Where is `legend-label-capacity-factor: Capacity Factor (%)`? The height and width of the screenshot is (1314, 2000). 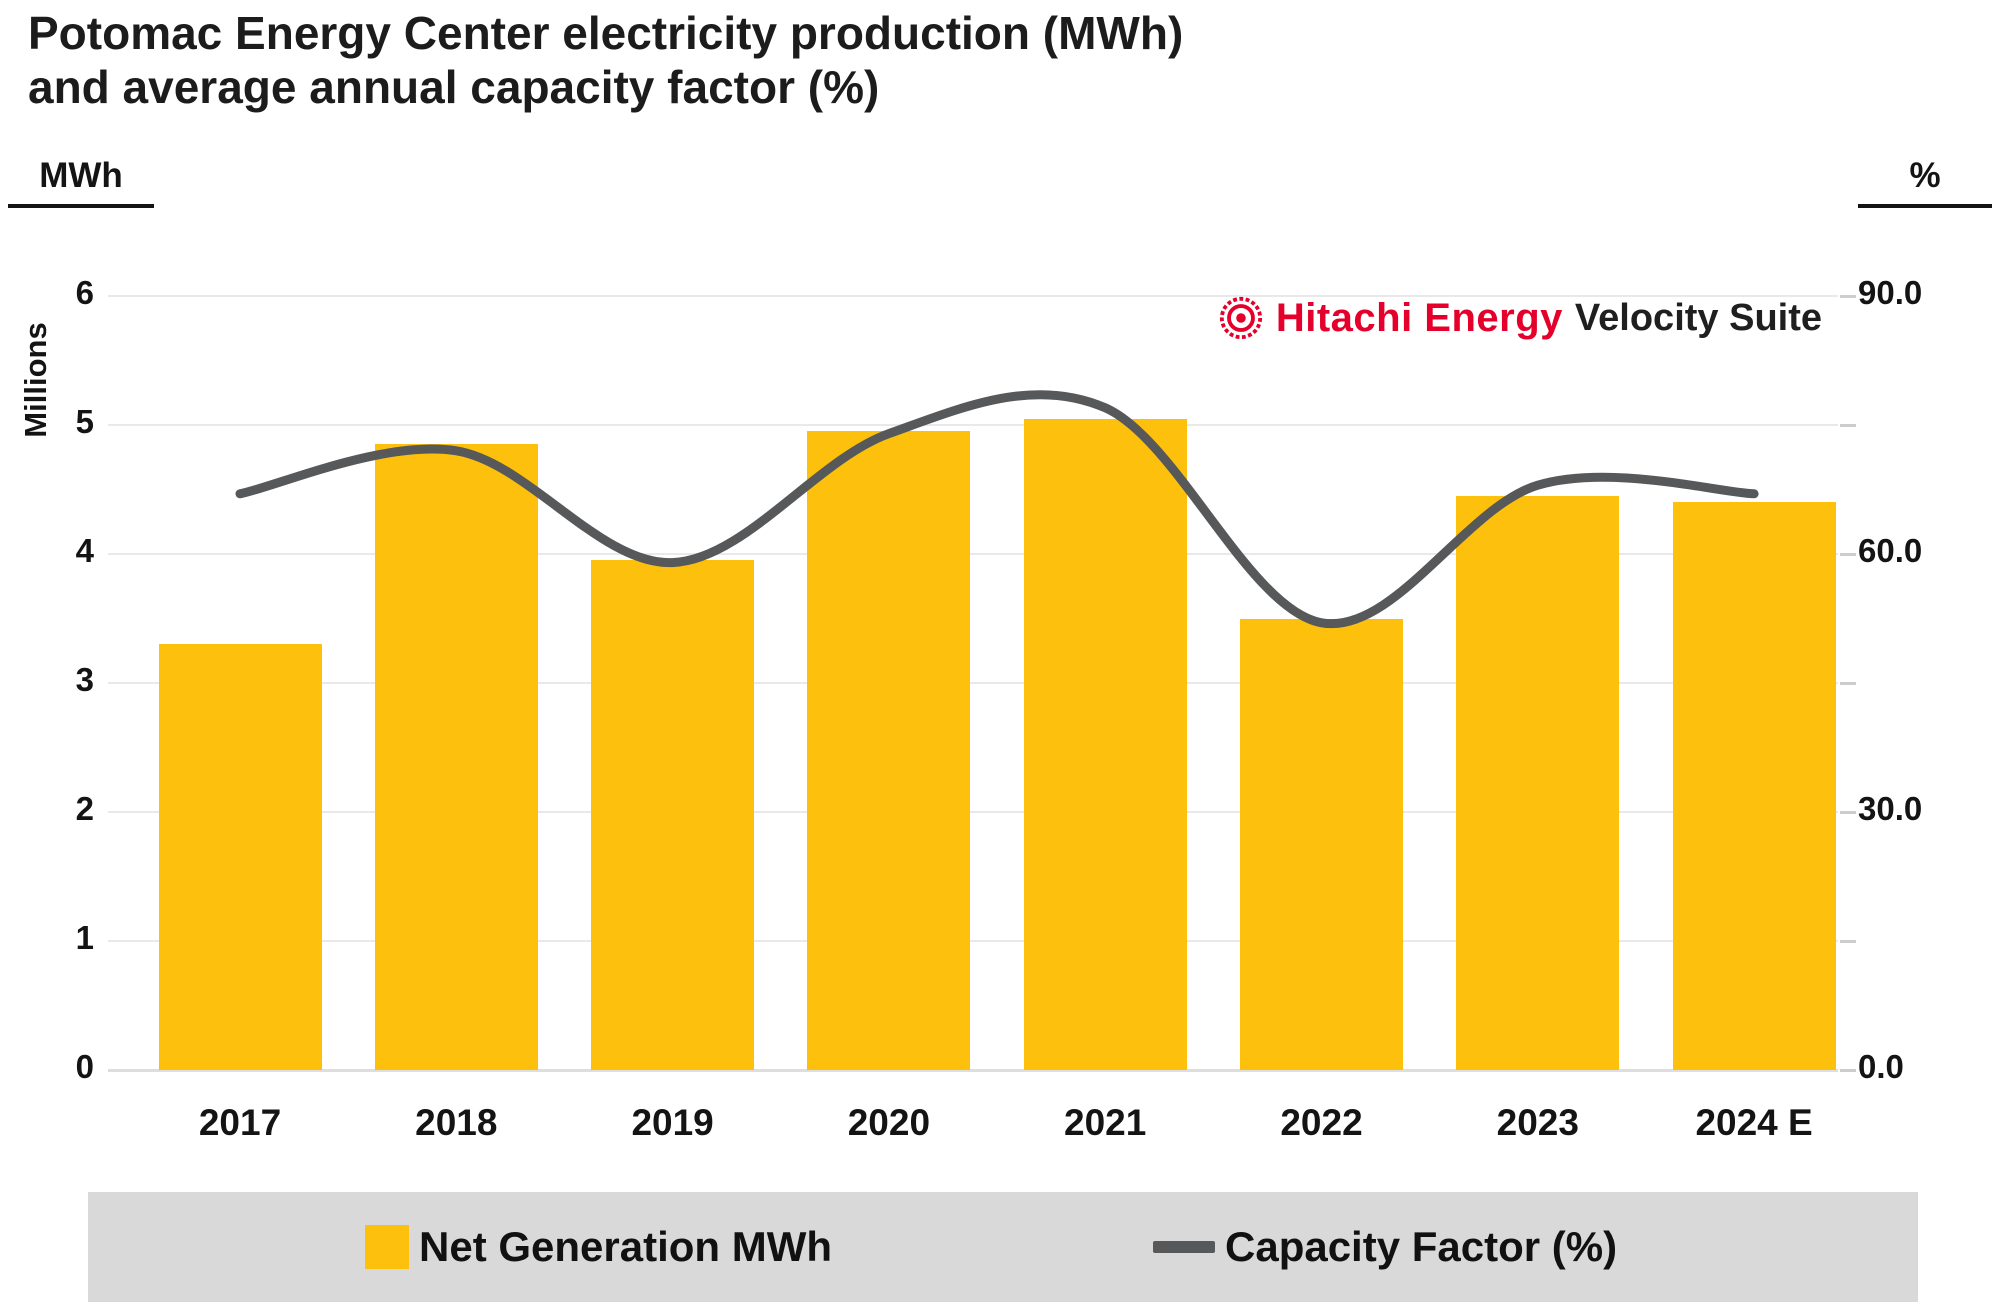
legend-label-capacity-factor: Capacity Factor (%) is located at coordinates (1421, 1246).